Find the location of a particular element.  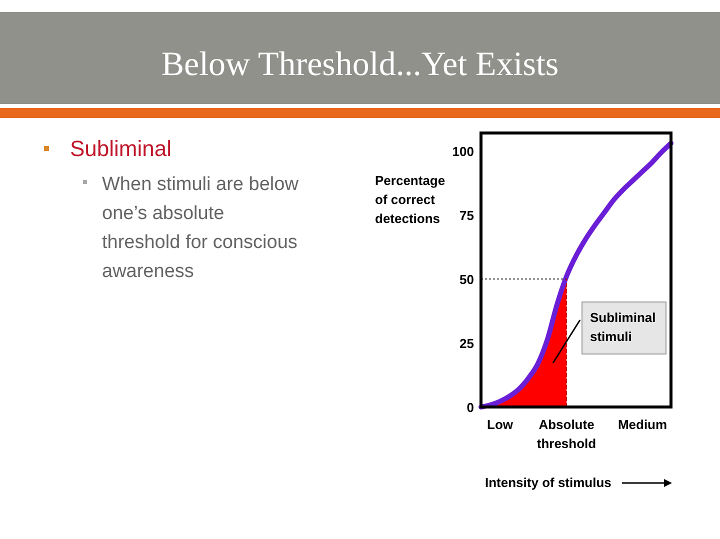

y-tick-label: 50 is located at coordinates (467, 279).